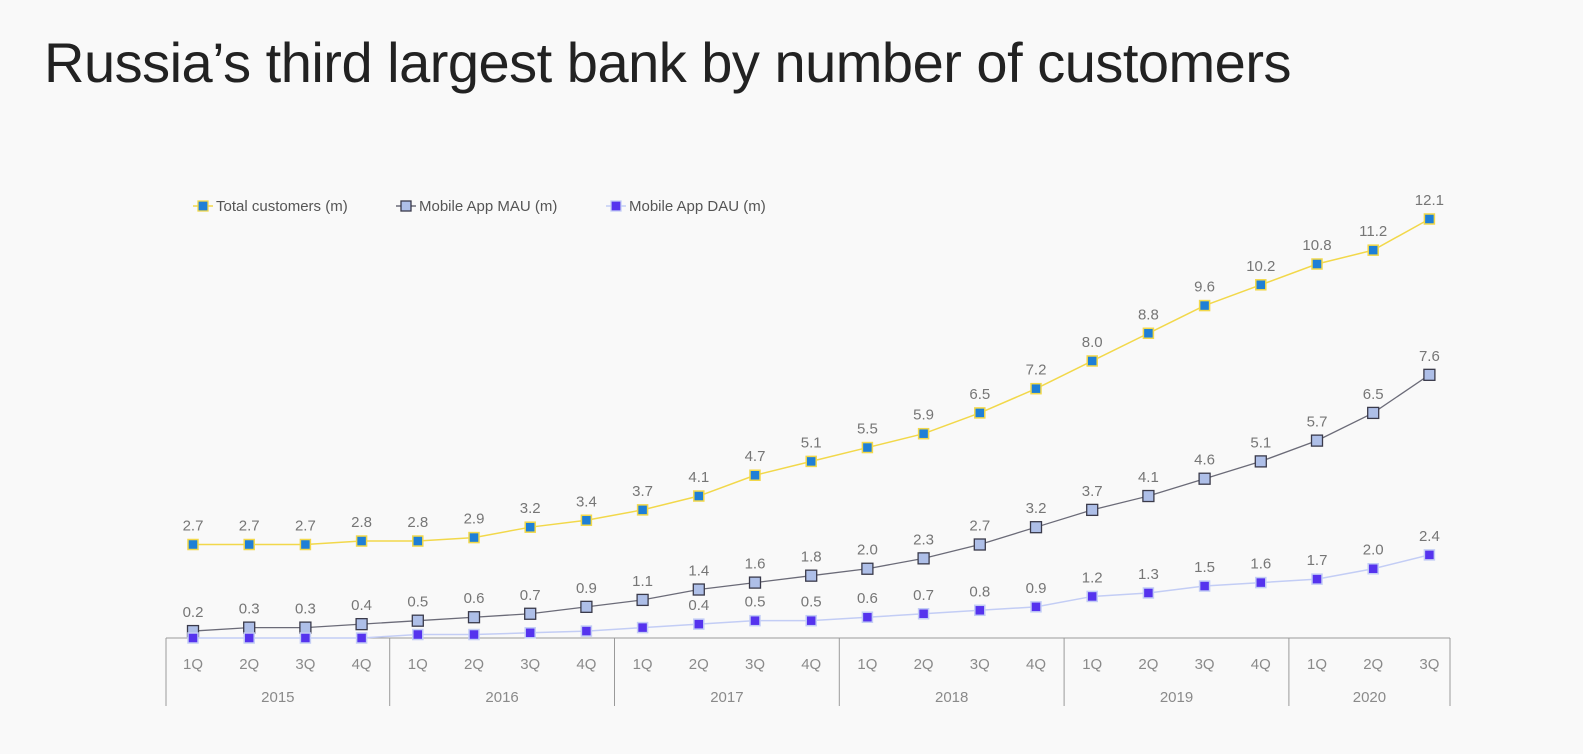  What do you see at coordinates (1429, 200) in the screenshot?
I see `data-label: 12.1` at bounding box center [1429, 200].